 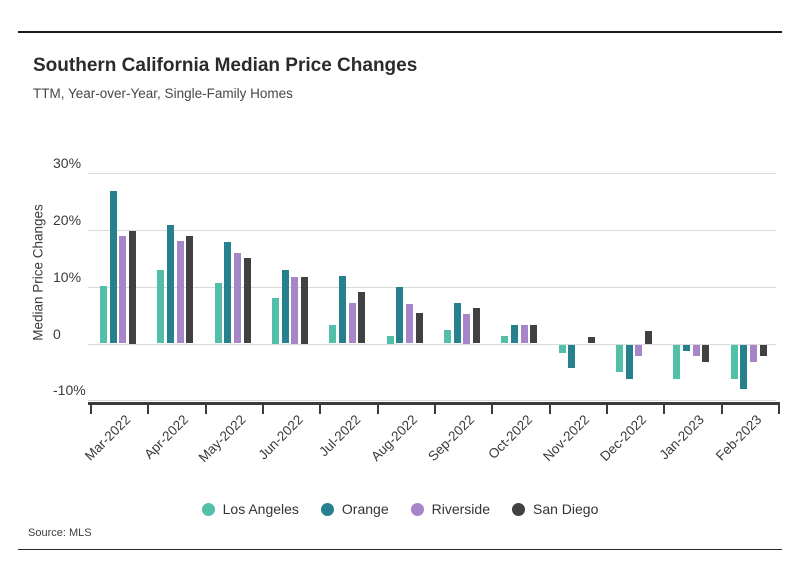 What do you see at coordinates (180, 292) in the screenshot?
I see `bar-riverside-apr-2022` at bounding box center [180, 292].